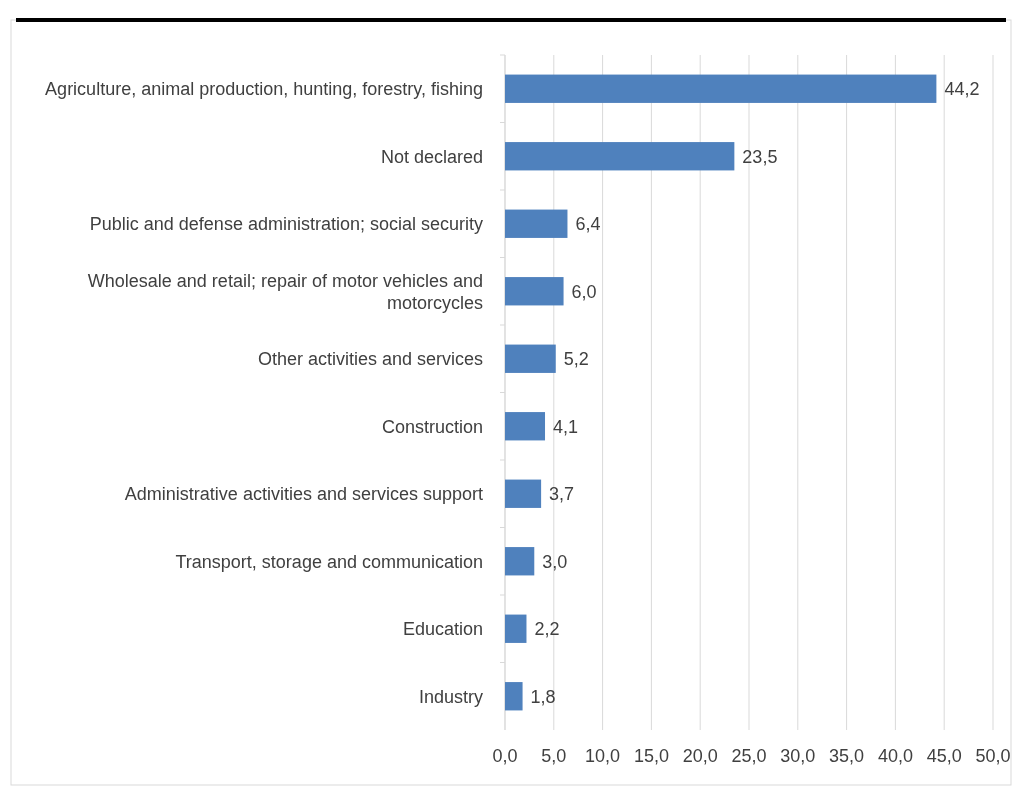 This screenshot has width=1022, height=789. Describe the element at coordinates (944, 756) in the screenshot. I see `x-tick-label: 45,0` at that location.